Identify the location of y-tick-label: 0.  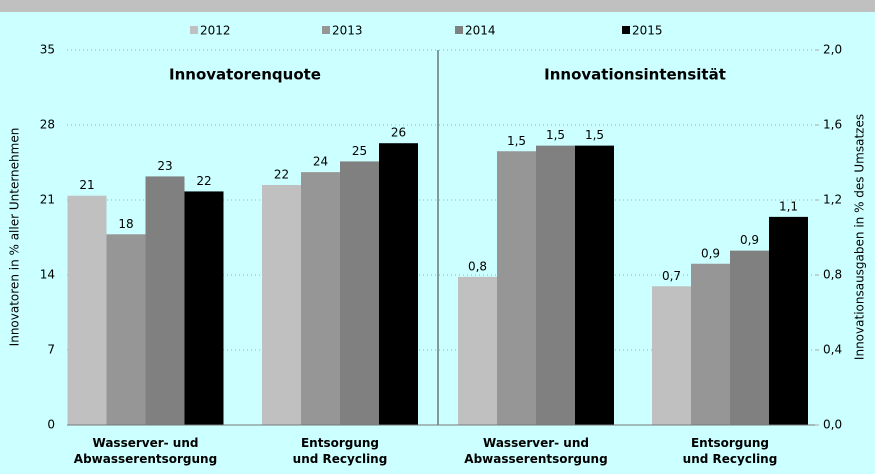
(51, 425).